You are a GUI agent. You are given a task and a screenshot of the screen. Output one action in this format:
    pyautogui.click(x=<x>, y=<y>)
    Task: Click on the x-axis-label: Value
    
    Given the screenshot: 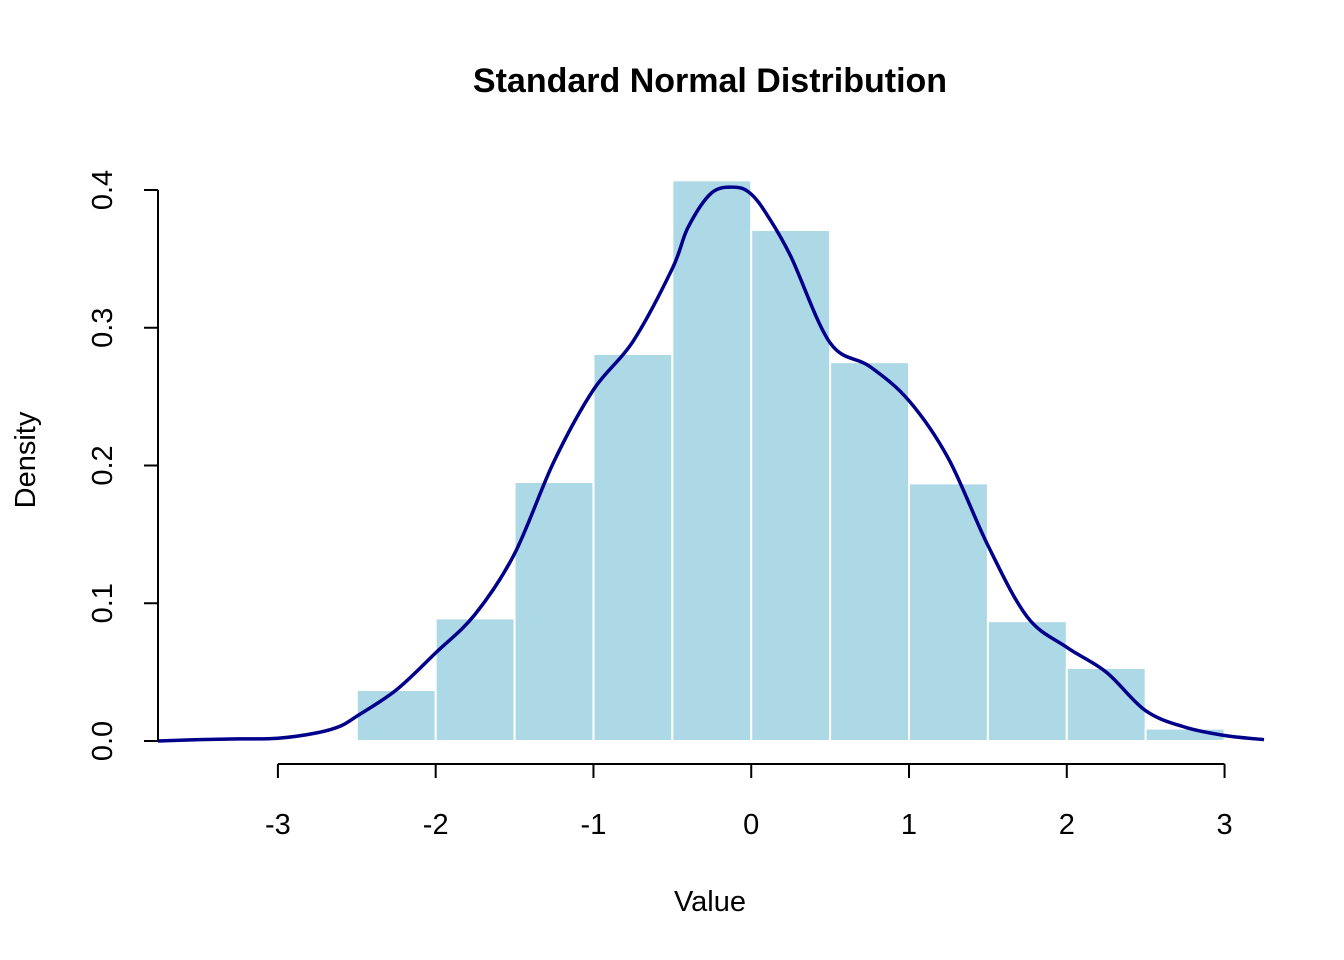 What is the action you would take?
    pyautogui.click(x=710, y=902)
    